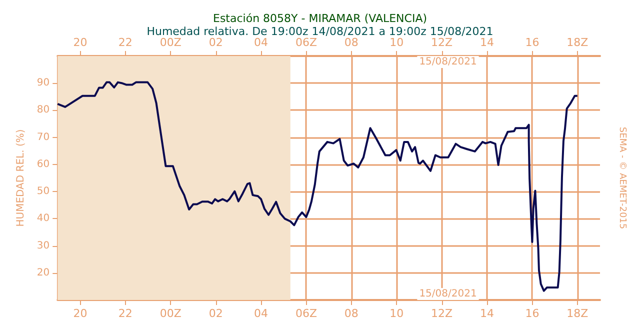 The height and width of the screenshot is (330, 640). I want to click on y-tick-label: 30, so click(43, 246).